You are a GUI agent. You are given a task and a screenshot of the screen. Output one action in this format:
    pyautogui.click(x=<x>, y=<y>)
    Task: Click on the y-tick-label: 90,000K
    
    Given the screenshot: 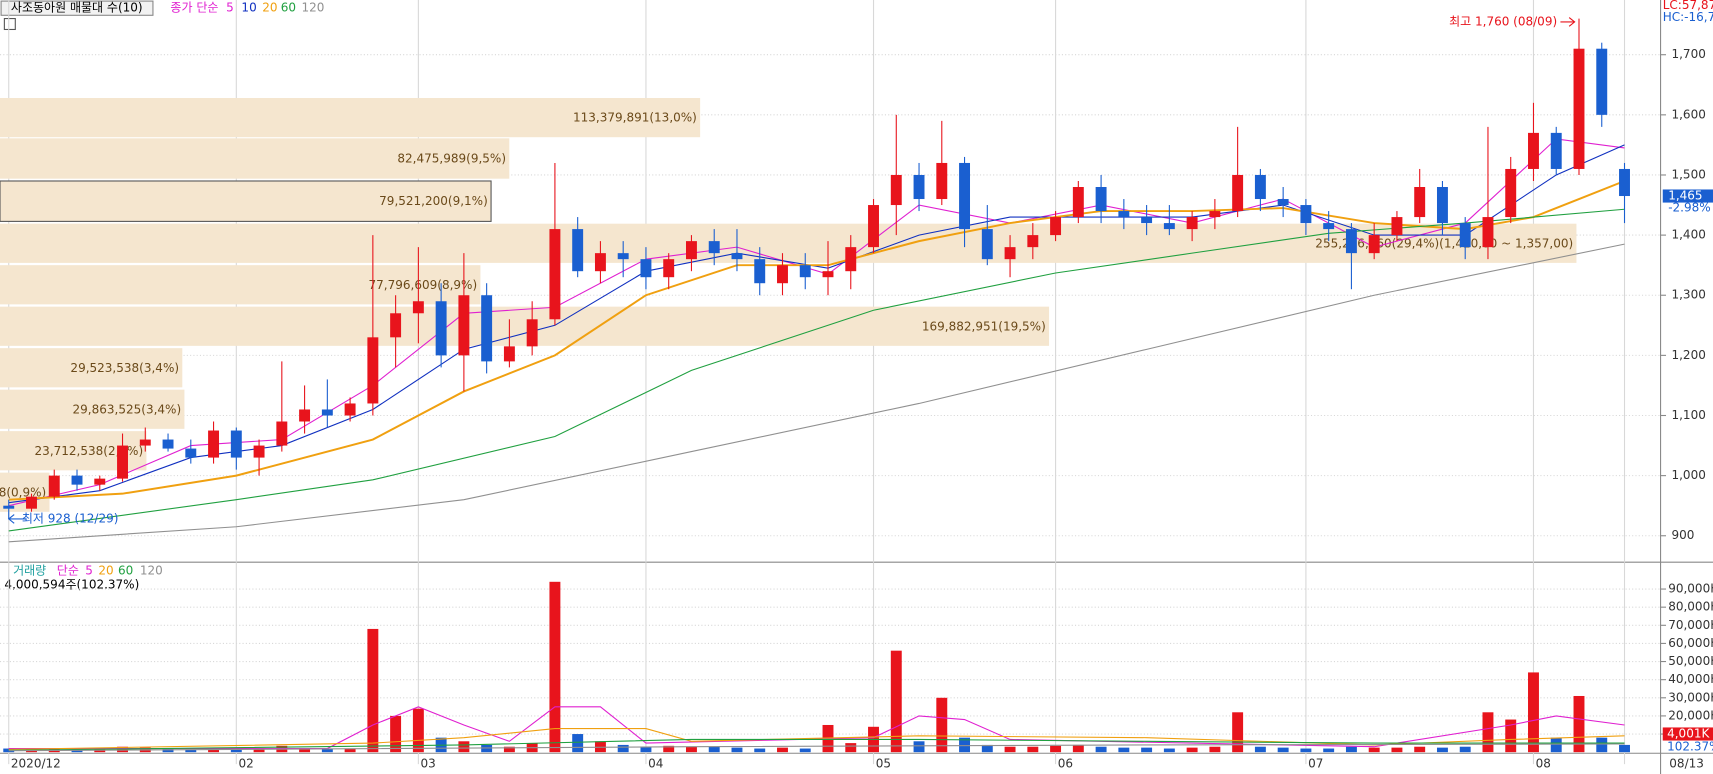 What is the action you would take?
    pyautogui.click(x=1690, y=589)
    